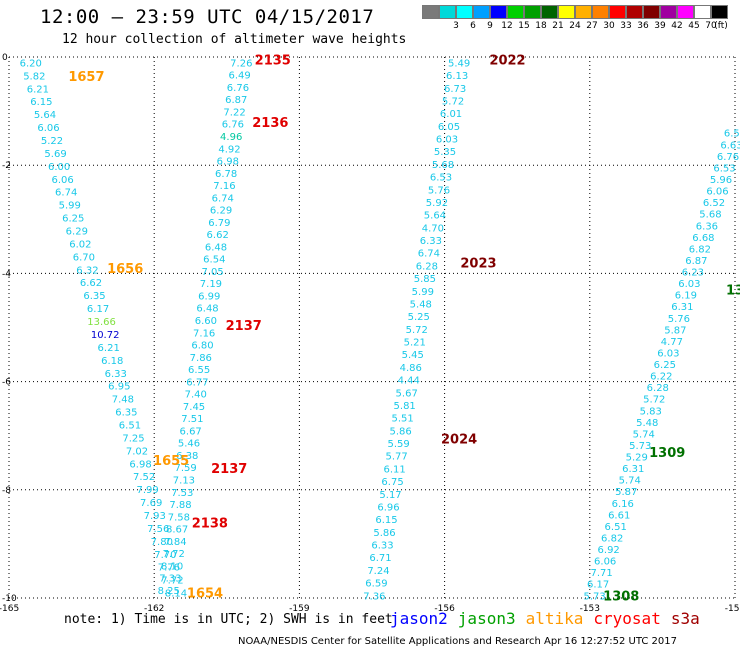  Describe the element at coordinates (390, 495) in the screenshot. I see `wave-height-value: 5.17` at that location.